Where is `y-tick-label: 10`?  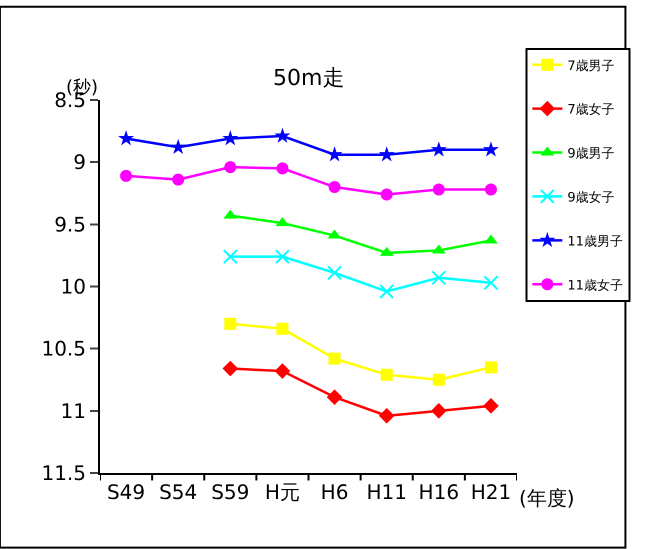 y-tick-label: 10 is located at coordinates (73, 286).